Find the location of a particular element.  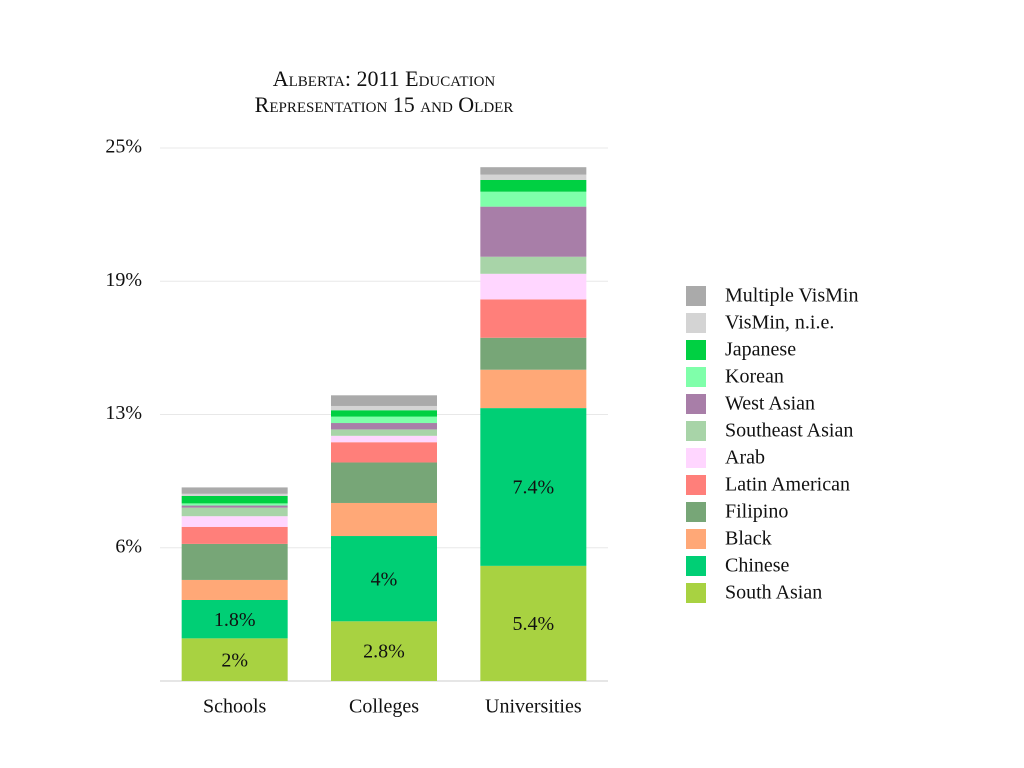

legend-label: VisMin, n.i.e. is located at coordinates (779, 323).